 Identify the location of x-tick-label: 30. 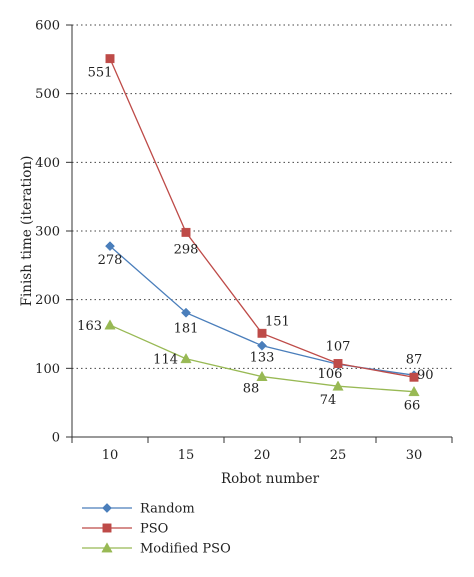
(414, 455).